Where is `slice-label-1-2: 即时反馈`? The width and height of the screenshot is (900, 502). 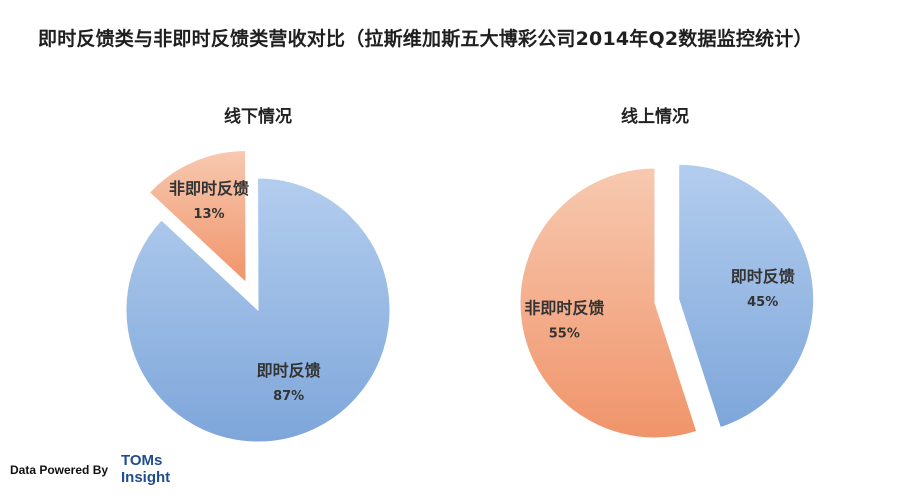
slice-label-1-2: 即时反馈 is located at coordinates (289, 370).